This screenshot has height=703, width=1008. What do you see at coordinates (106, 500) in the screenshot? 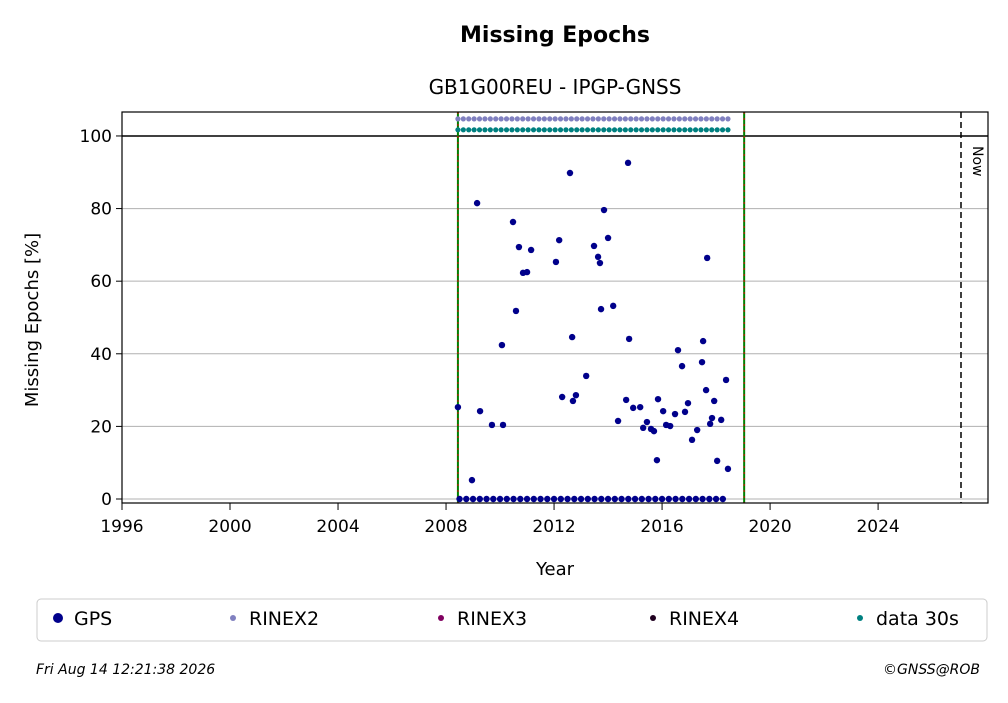
I see `y-tick-label: 0` at bounding box center [106, 500].